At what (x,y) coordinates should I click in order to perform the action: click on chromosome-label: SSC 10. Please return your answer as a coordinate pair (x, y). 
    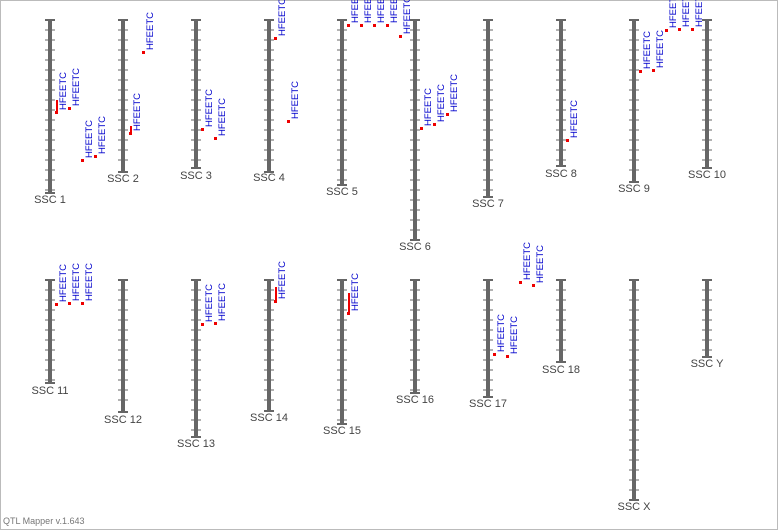
    Looking at the image, I should click on (707, 175).